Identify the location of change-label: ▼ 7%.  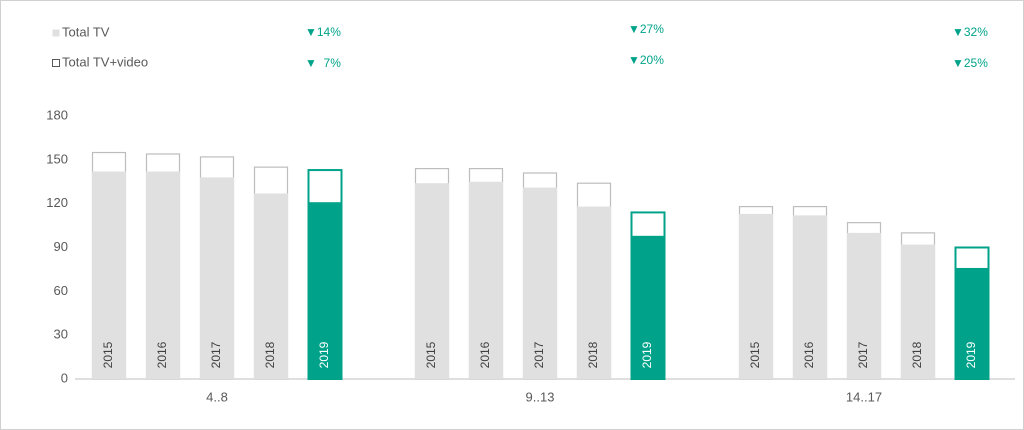
(323, 63).